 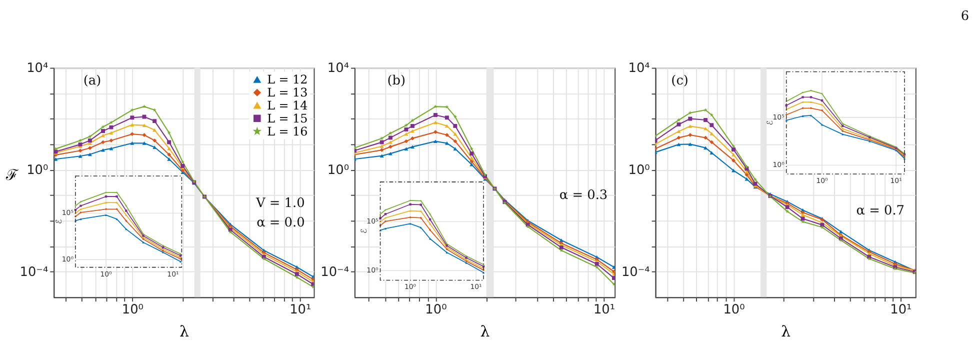 What do you see at coordinates (880, 211) in the screenshot?
I see `annotation: α = 0.7` at bounding box center [880, 211].